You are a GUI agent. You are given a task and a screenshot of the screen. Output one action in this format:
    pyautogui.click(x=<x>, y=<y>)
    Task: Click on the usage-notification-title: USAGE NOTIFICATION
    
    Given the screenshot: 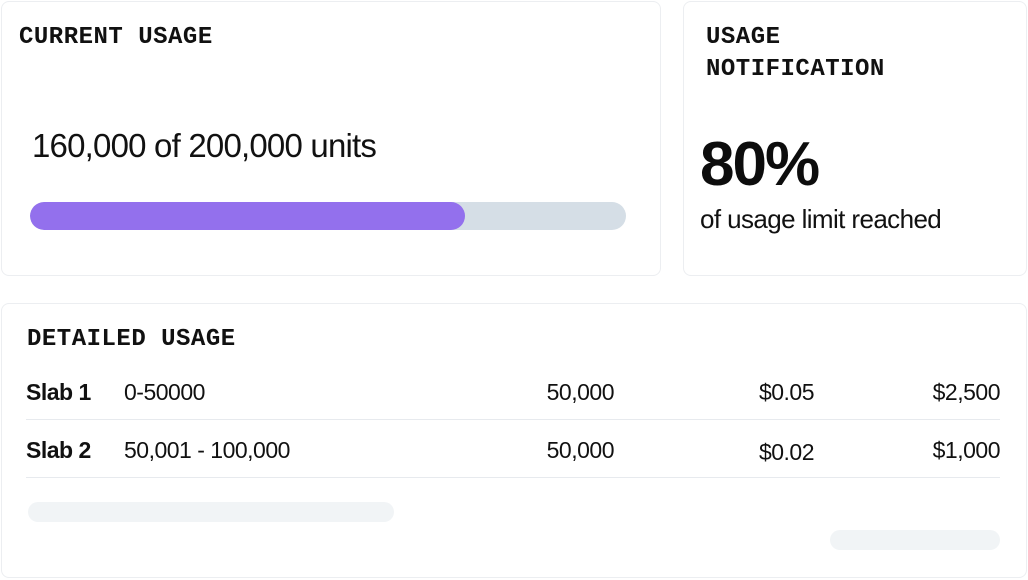 What is the action you would take?
    pyautogui.click(x=795, y=53)
    